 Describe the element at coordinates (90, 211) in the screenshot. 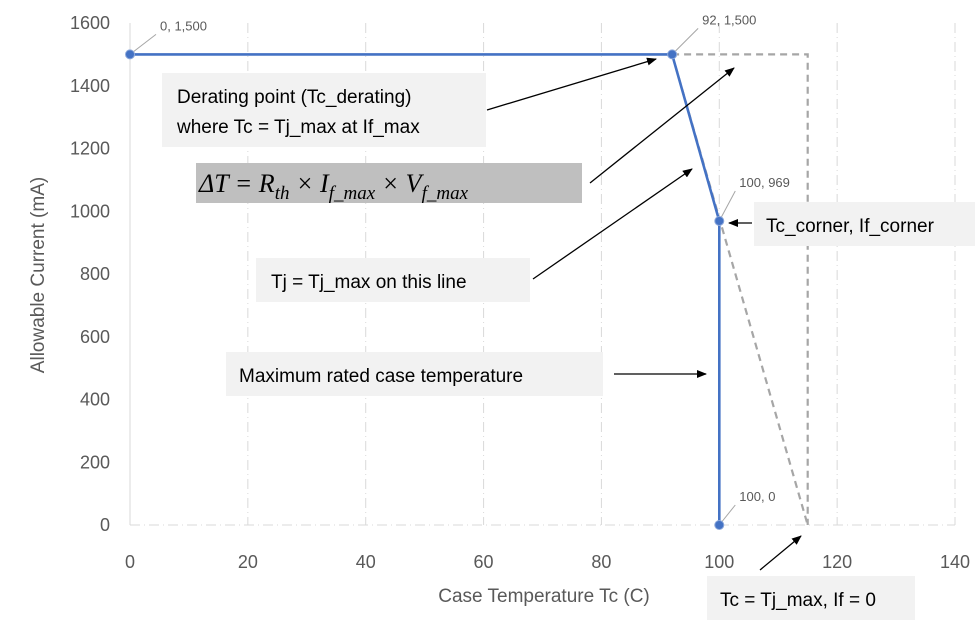

I see `y-tick-label: 1000` at that location.